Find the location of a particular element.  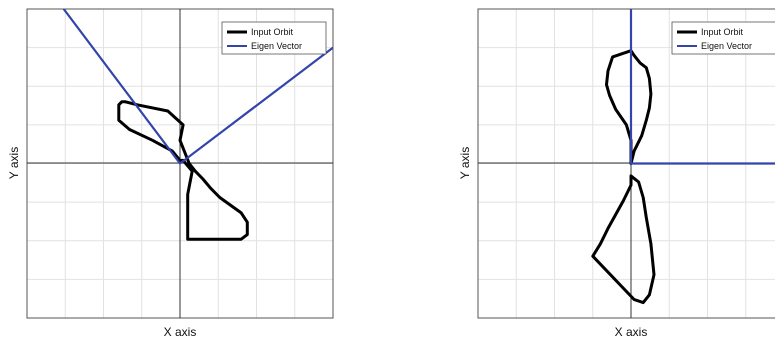

right-legend: Input Orbit Eigen Vector is located at coordinates (723, 38).